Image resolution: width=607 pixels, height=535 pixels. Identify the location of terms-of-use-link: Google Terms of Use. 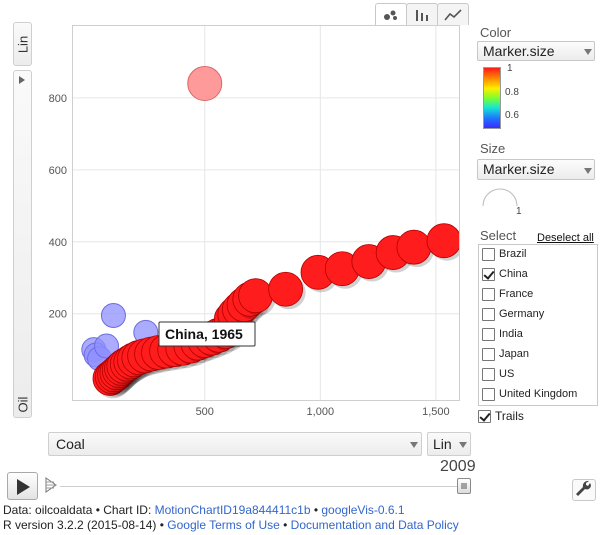
(223, 525).